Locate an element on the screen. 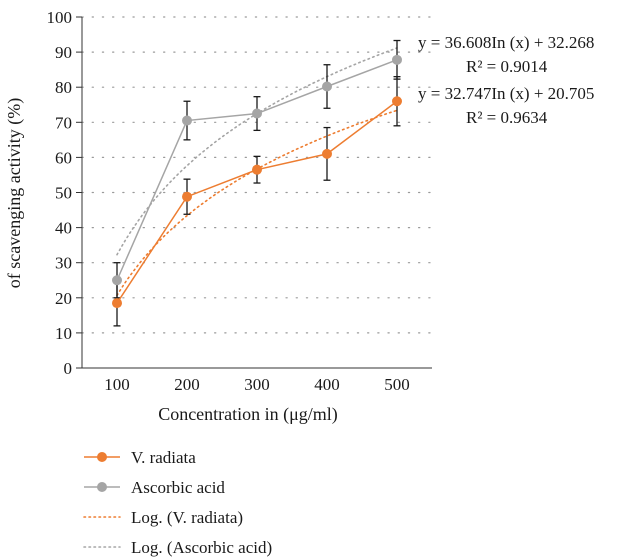  y-tick-label: 100 is located at coordinates (60, 17).